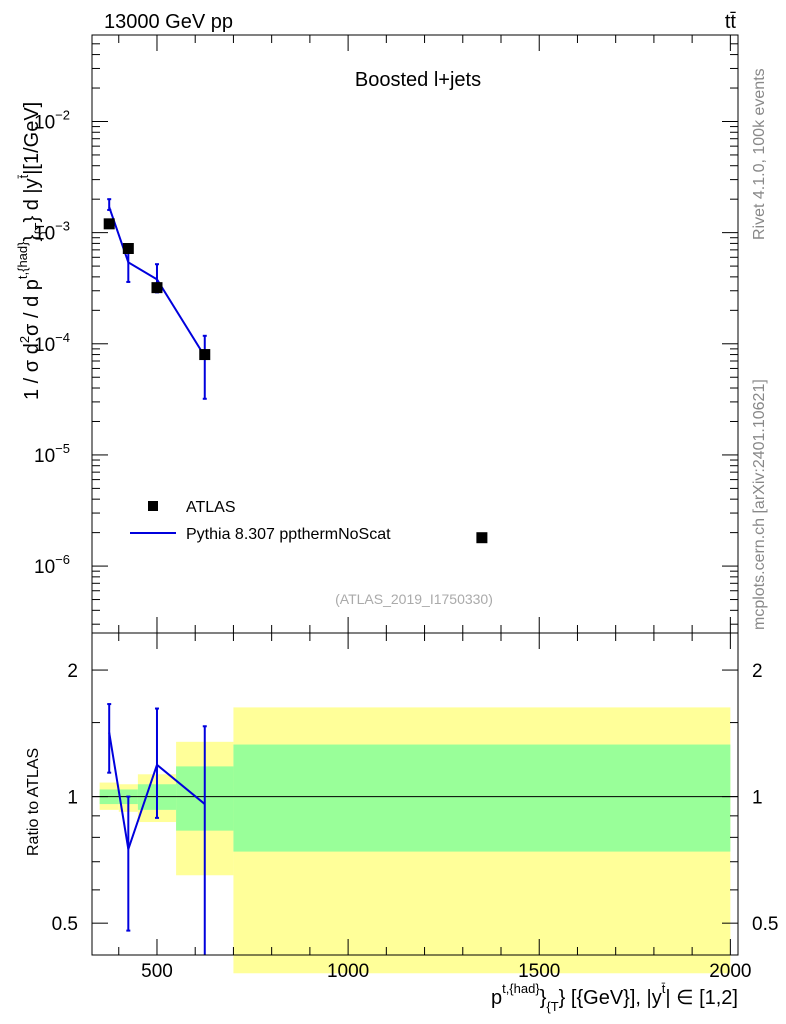 The height and width of the screenshot is (1024, 786). Describe the element at coordinates (539, 971) in the screenshot. I see `x-tick-label: 1500` at that location.